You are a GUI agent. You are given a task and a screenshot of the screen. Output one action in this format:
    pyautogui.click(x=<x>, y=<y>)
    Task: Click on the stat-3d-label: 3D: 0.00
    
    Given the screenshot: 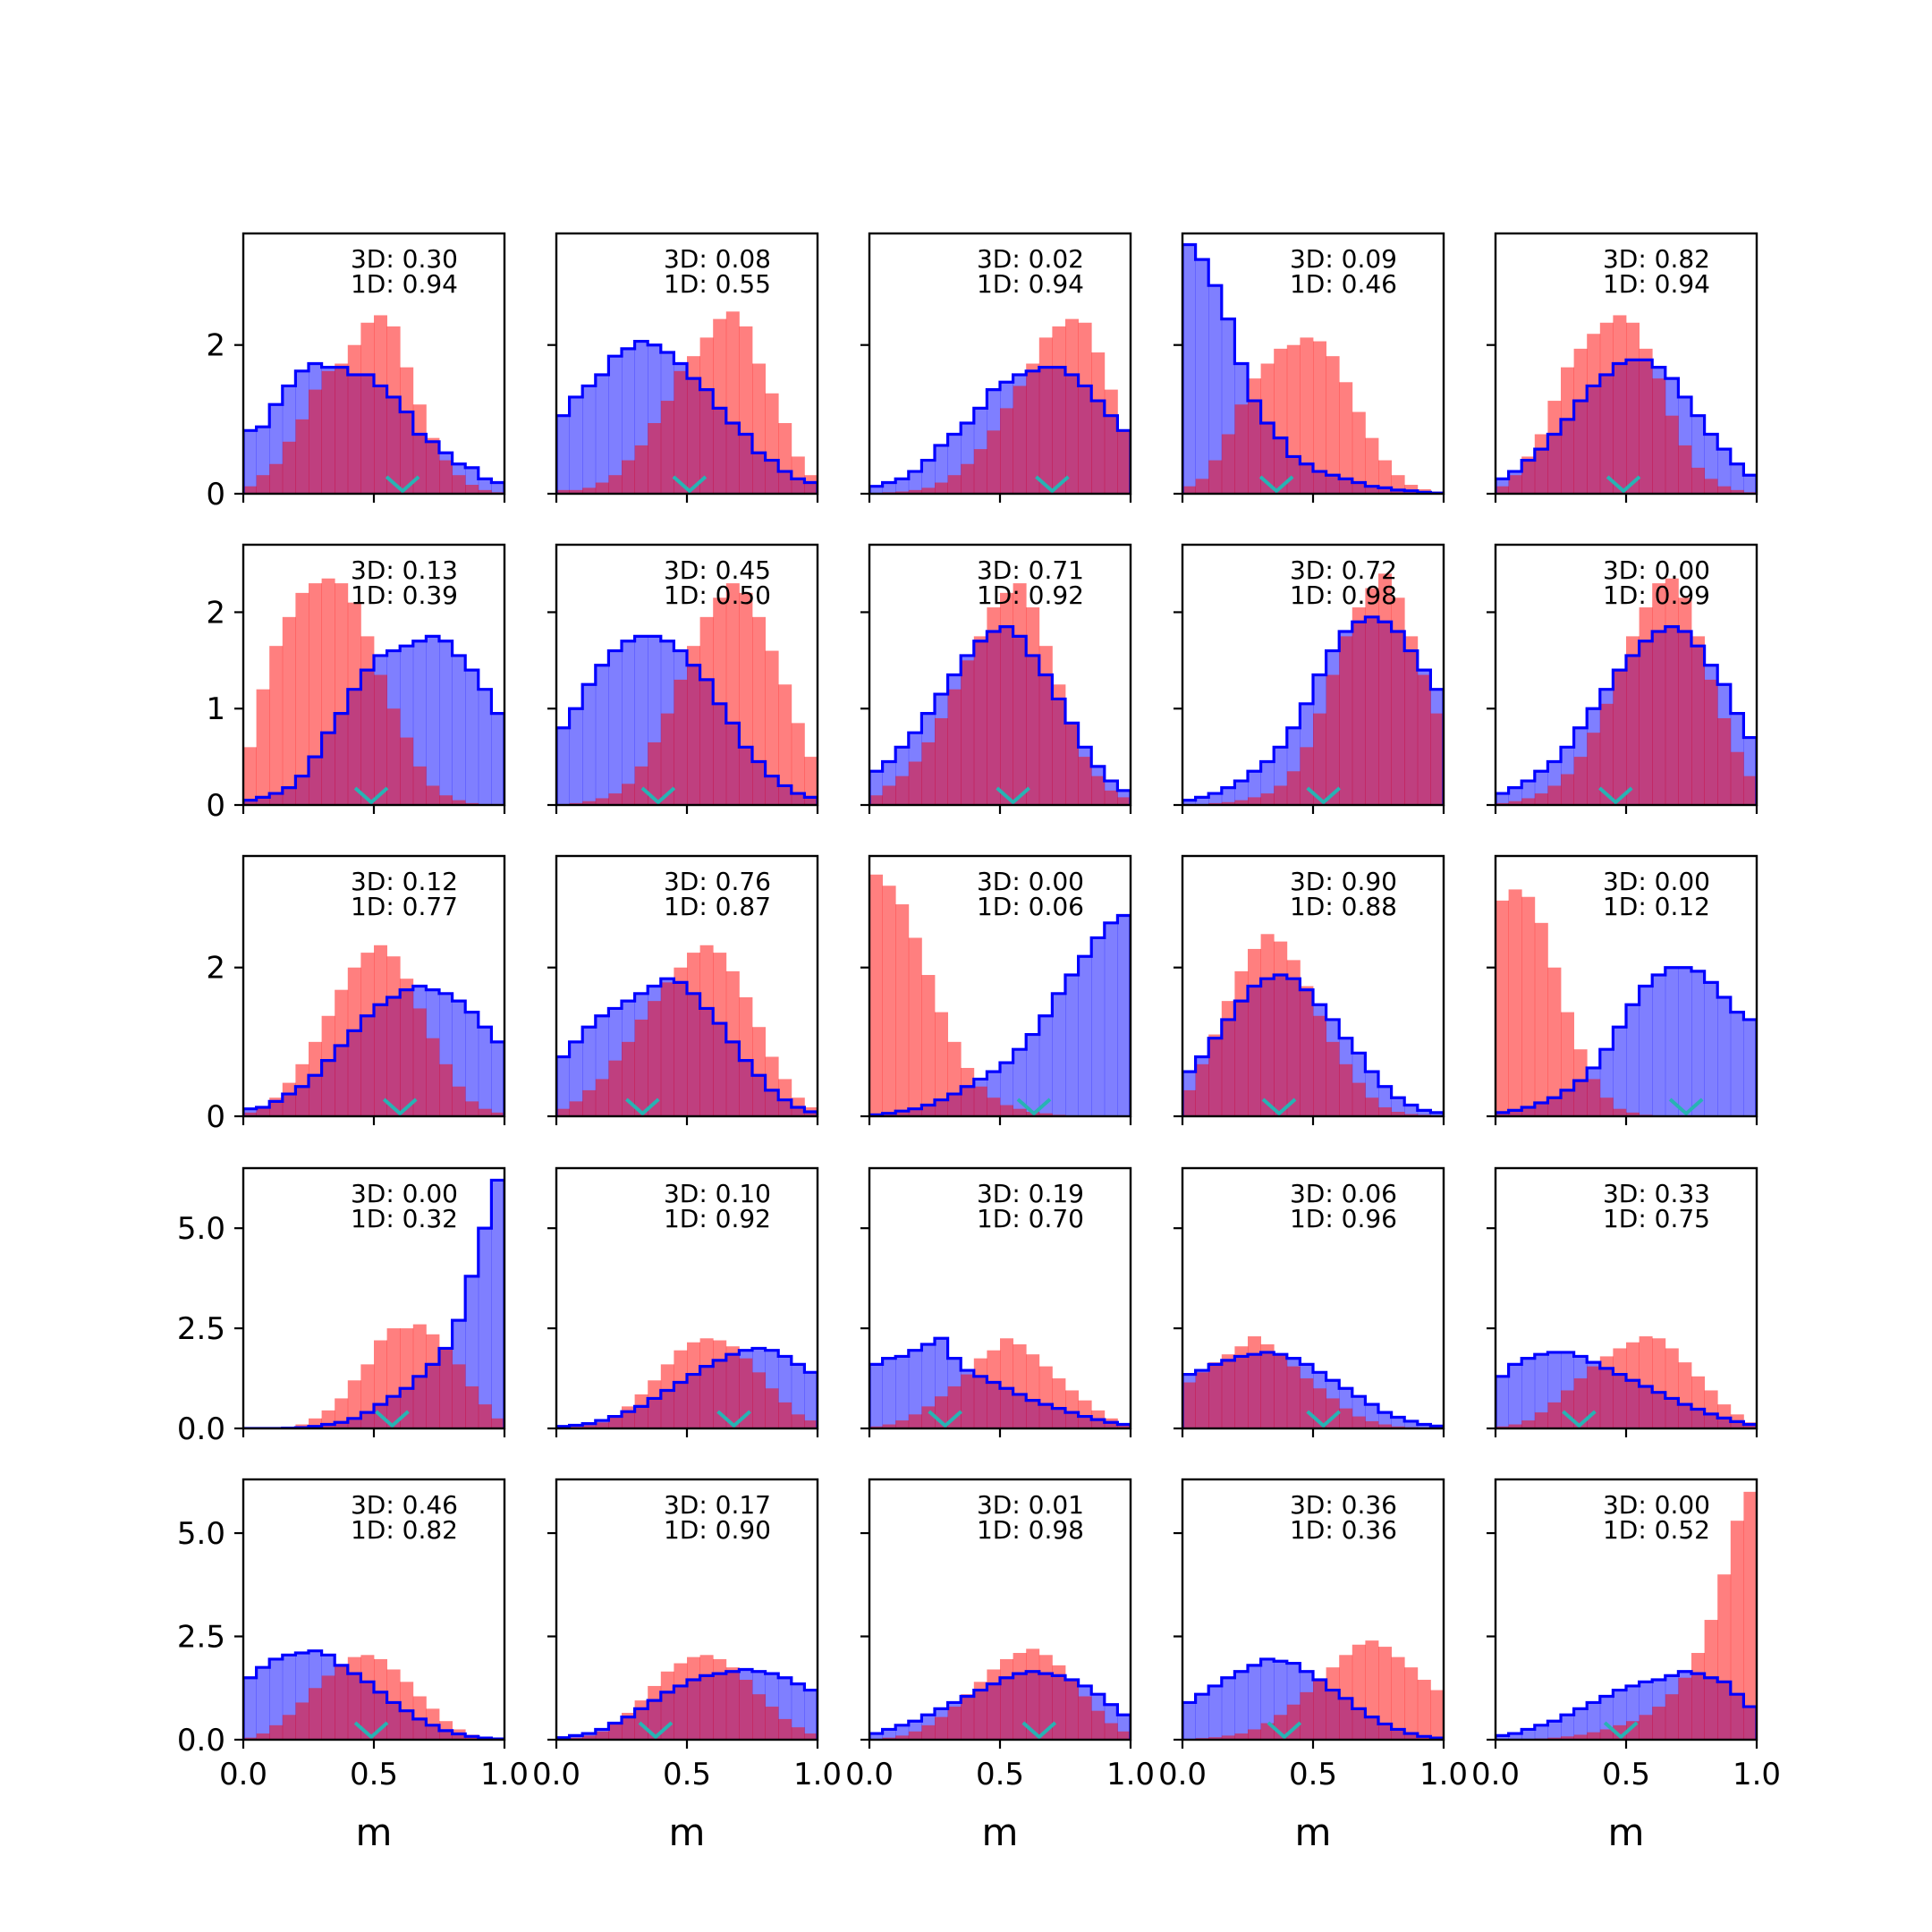 What is the action you would take?
    pyautogui.click(x=1656, y=881)
    